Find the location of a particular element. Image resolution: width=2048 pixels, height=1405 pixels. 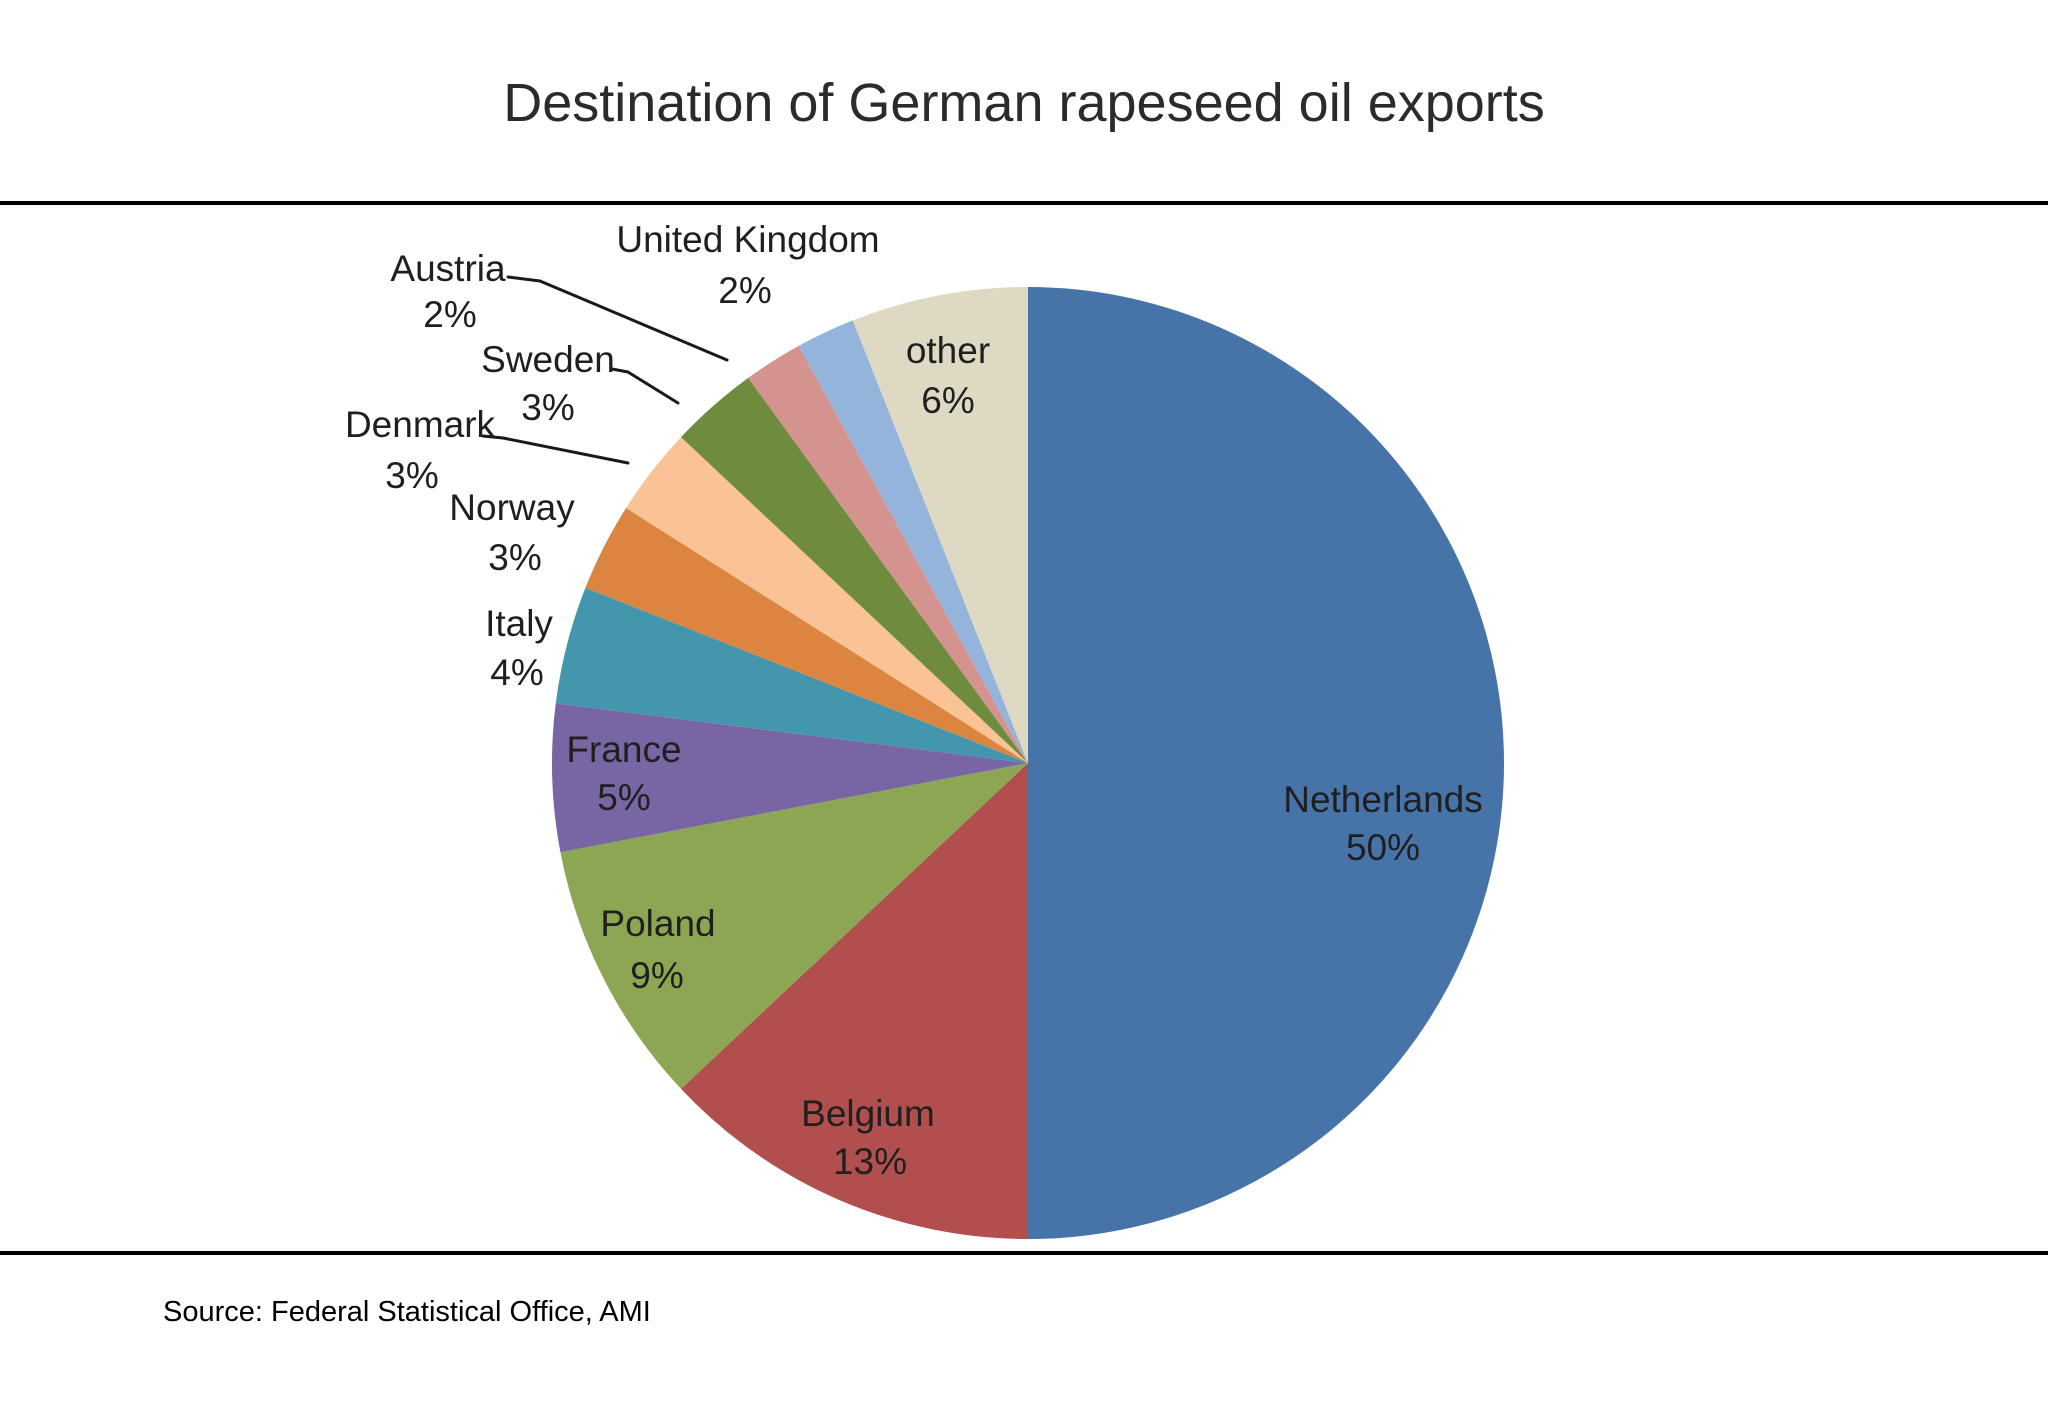

pie-slice-belgium is located at coordinates (854, 1001).